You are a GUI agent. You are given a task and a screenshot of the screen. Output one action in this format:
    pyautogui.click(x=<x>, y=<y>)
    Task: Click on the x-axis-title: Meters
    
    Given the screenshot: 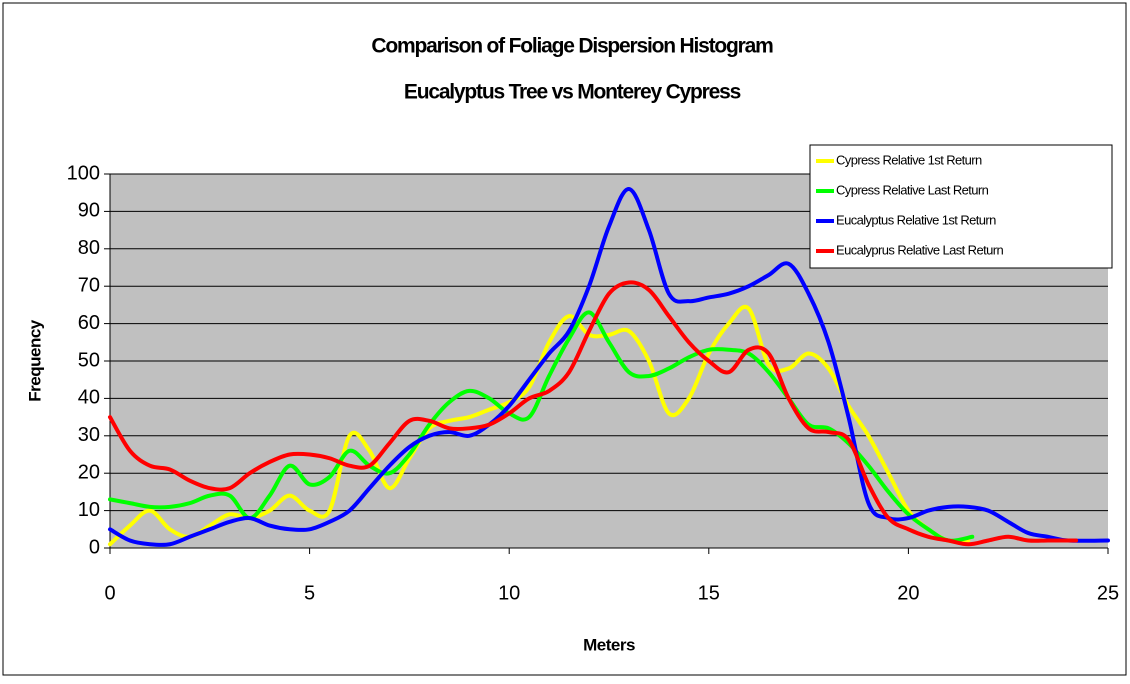 What is the action you would take?
    pyautogui.click(x=609, y=644)
    